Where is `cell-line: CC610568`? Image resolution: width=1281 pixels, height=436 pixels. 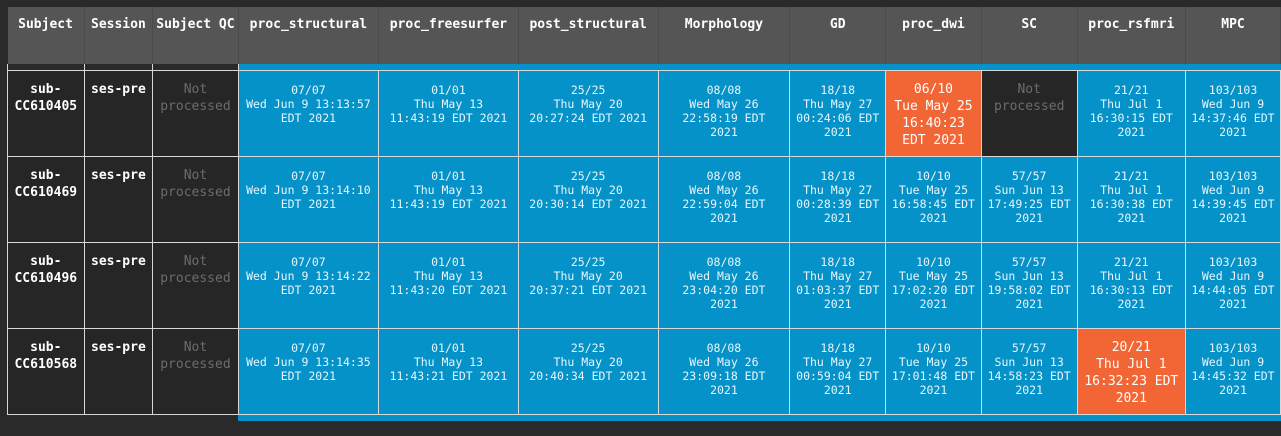
cell-line: CC610568 is located at coordinates (46, 364).